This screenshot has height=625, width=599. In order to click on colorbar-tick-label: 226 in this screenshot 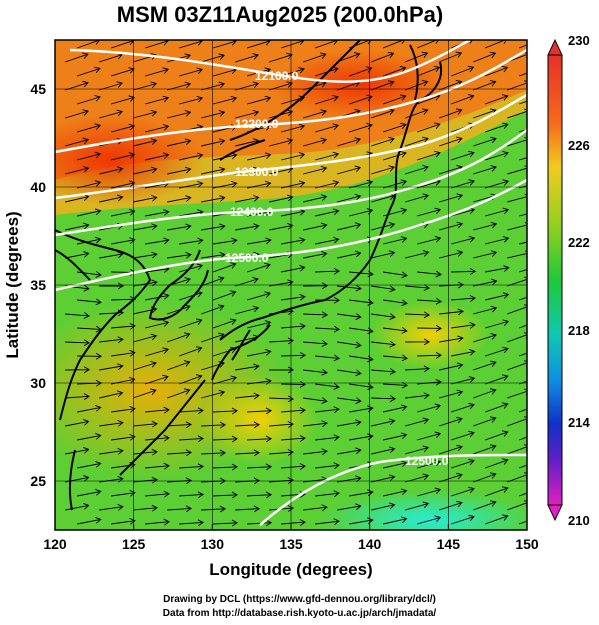, I will do `click(579, 145)`.